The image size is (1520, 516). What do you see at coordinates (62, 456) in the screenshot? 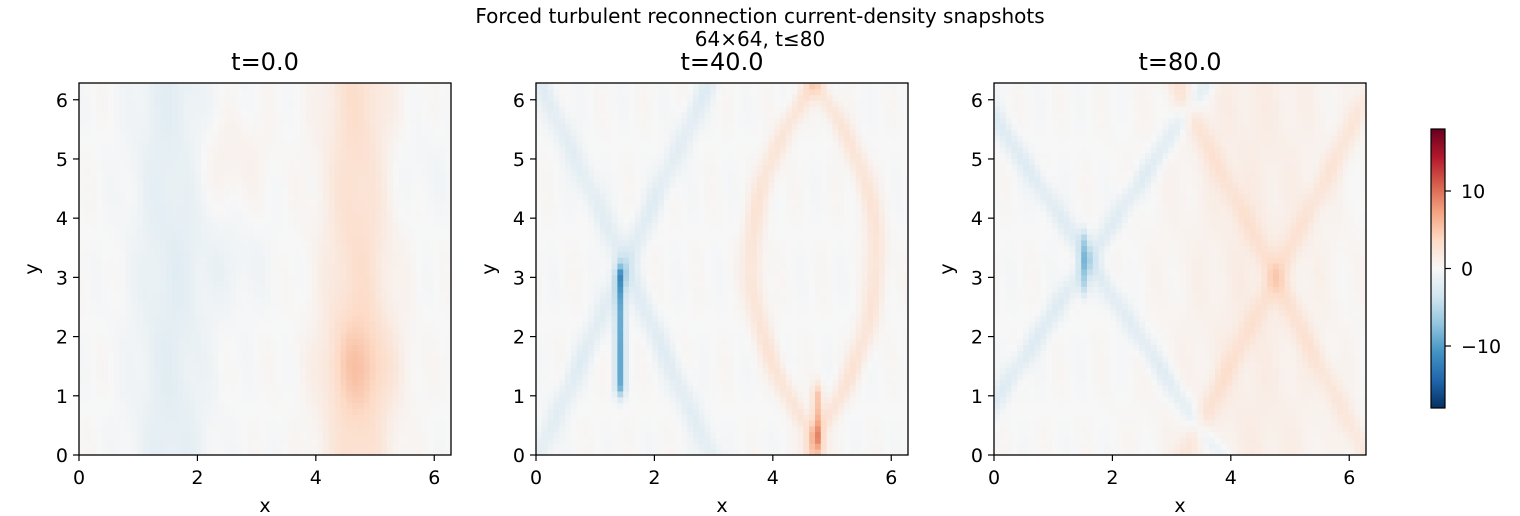
I see `y-tick-label: 0` at bounding box center [62, 456].